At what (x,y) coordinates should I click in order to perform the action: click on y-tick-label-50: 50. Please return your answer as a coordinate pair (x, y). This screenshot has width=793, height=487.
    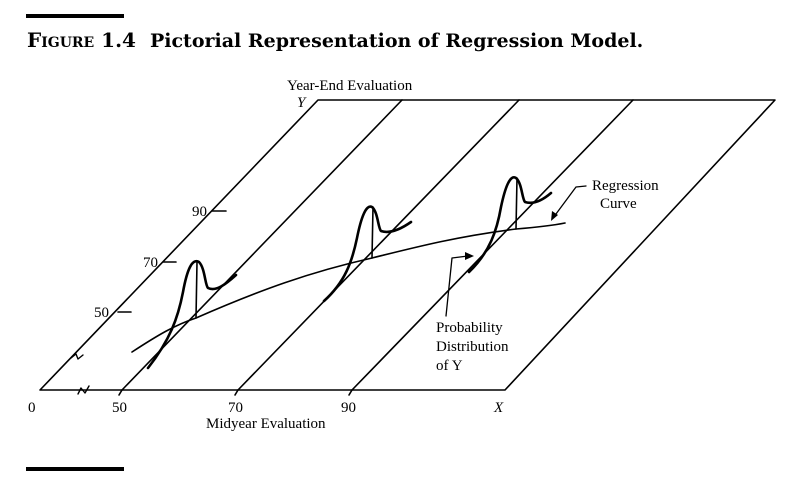
    Looking at the image, I should click on (101, 313).